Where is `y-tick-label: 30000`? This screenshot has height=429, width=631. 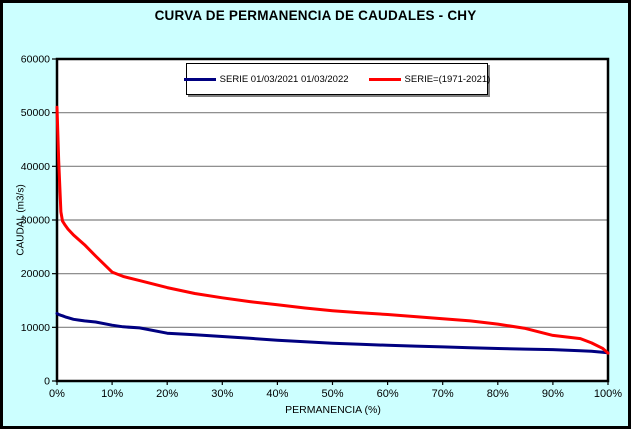
y-tick-label: 30000 is located at coordinates (35, 221).